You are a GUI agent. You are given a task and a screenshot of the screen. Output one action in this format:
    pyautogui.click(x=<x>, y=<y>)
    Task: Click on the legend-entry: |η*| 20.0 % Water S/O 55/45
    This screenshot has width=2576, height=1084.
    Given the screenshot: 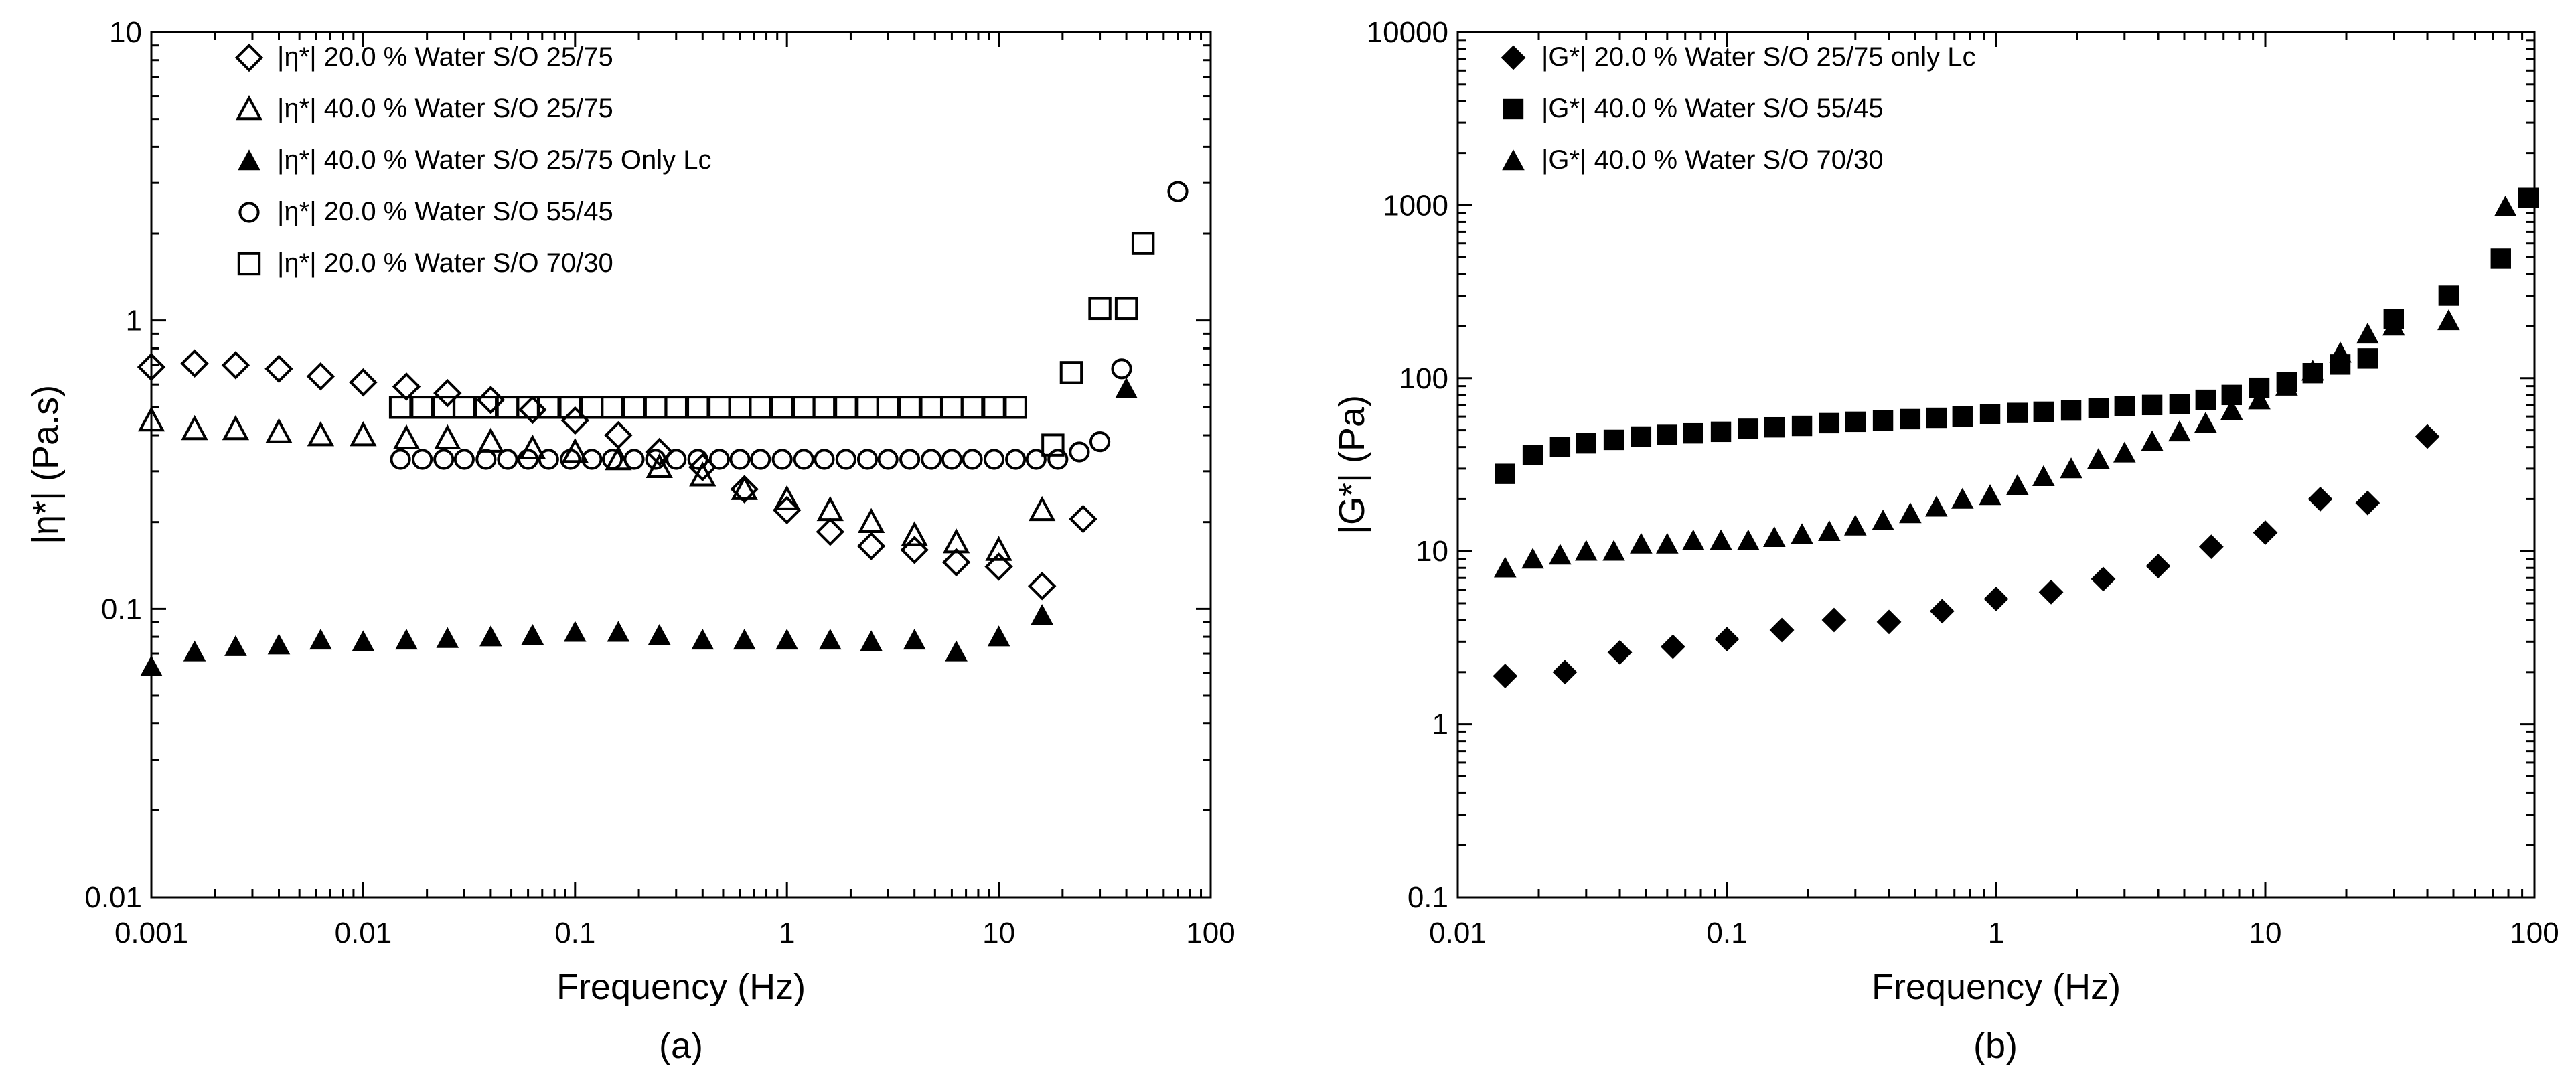 What is the action you would take?
    pyautogui.click(x=445, y=211)
    